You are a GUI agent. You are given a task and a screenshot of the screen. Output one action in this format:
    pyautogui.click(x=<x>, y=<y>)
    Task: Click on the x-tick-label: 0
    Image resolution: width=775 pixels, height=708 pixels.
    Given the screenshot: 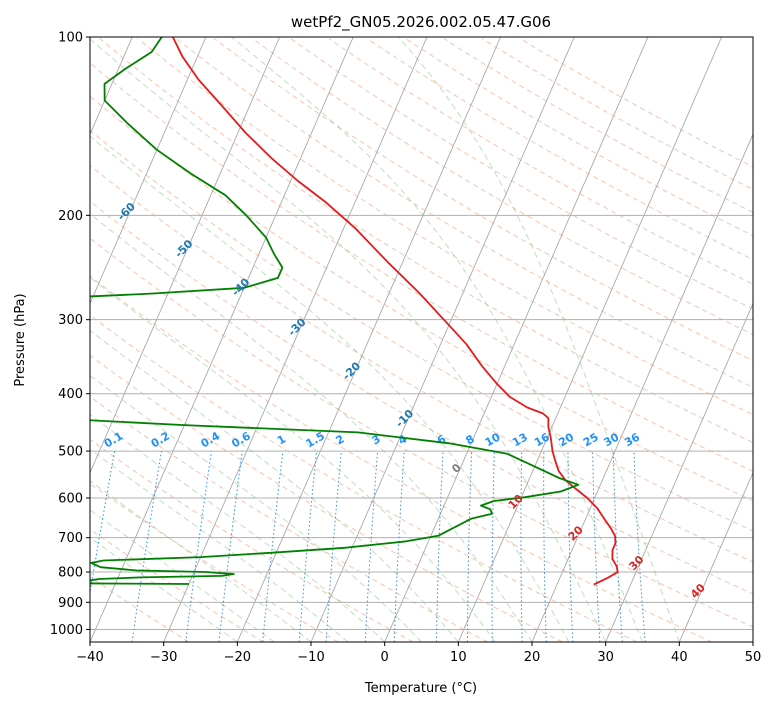 What is the action you would take?
    pyautogui.click(x=385, y=657)
    